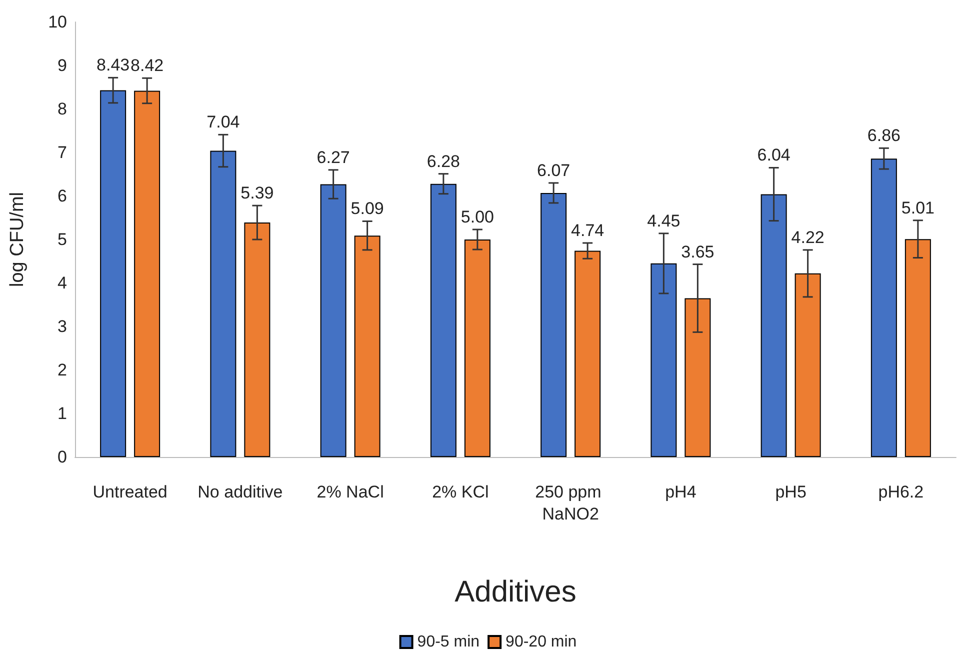  I want to click on y-tick-label: 4, so click(62, 283).